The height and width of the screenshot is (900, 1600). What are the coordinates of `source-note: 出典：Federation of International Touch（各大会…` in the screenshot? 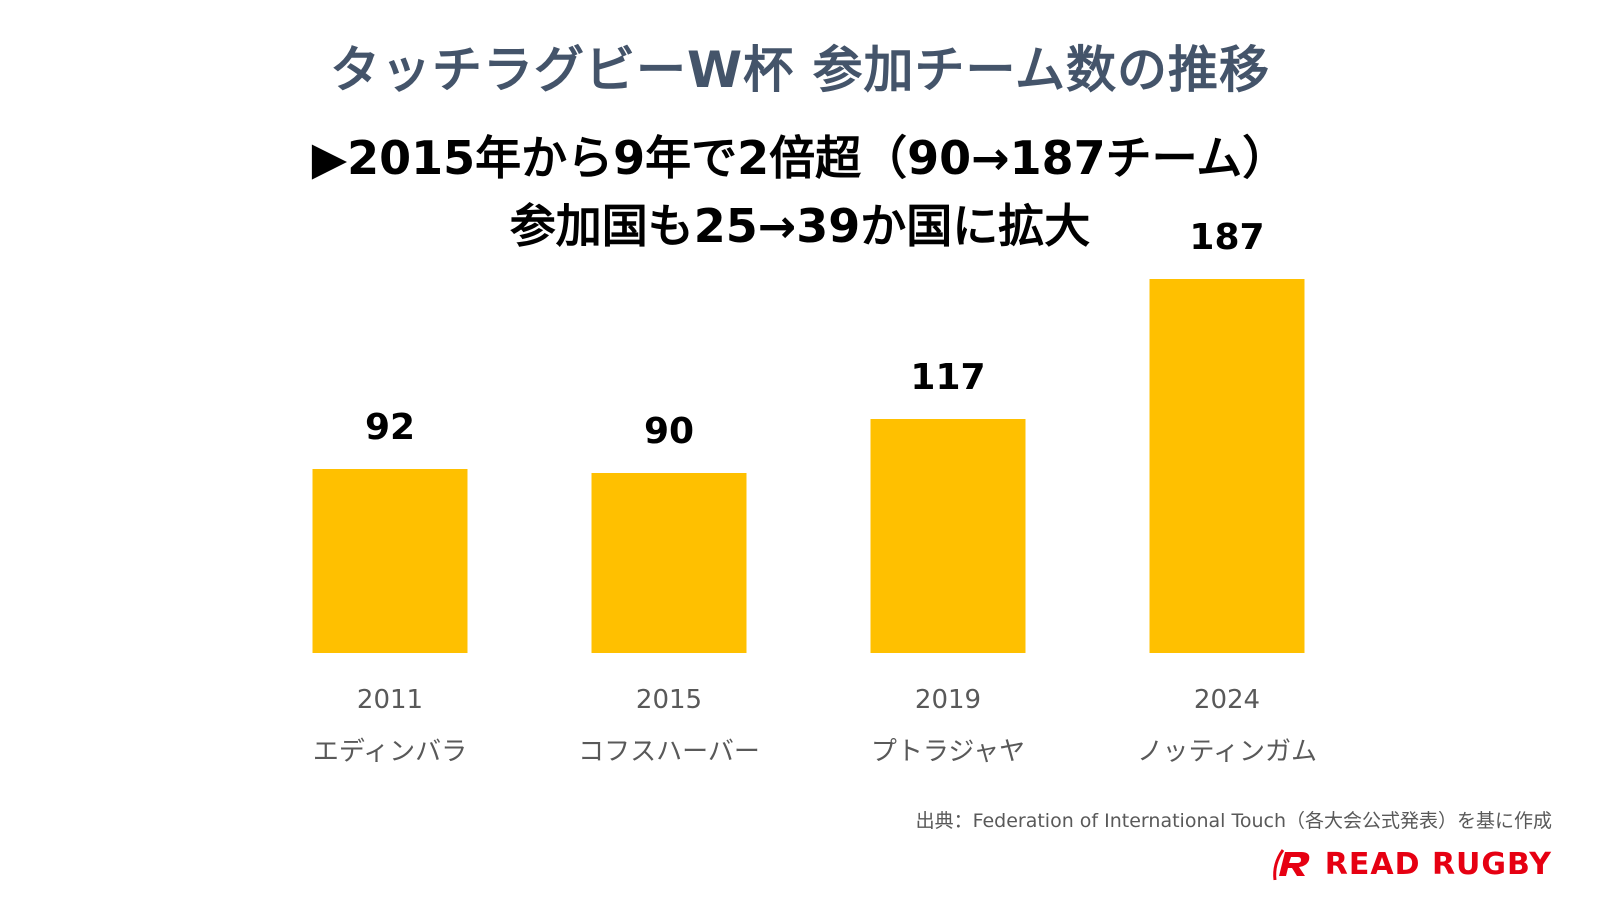 It's located at (1233, 821).